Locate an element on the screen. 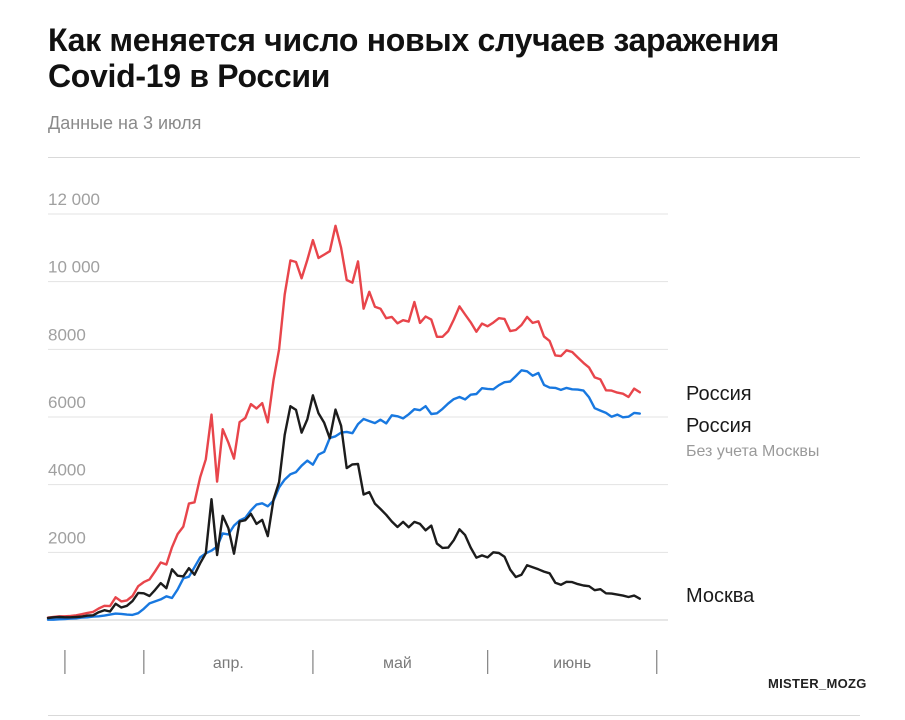 The height and width of the screenshot is (720, 905). top-divider is located at coordinates (454, 157).